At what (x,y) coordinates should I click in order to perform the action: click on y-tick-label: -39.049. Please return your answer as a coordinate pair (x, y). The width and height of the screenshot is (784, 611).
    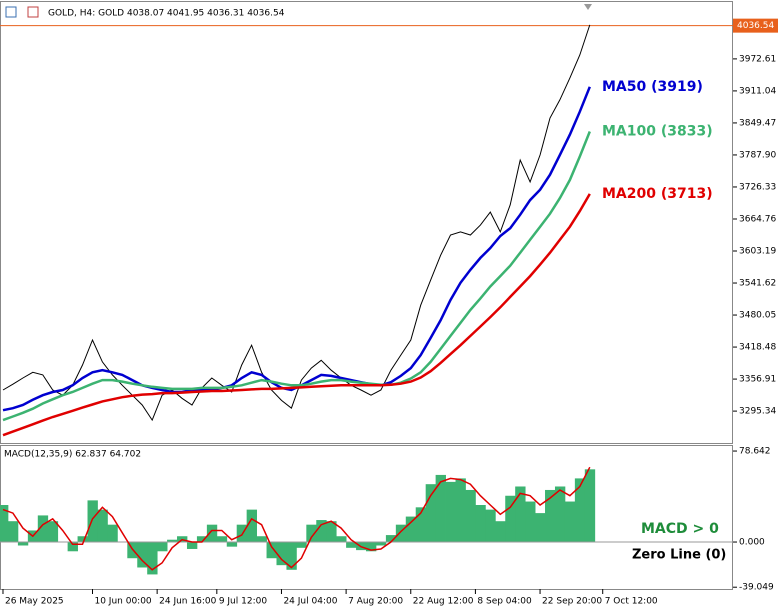
    Looking at the image, I should click on (756, 588).